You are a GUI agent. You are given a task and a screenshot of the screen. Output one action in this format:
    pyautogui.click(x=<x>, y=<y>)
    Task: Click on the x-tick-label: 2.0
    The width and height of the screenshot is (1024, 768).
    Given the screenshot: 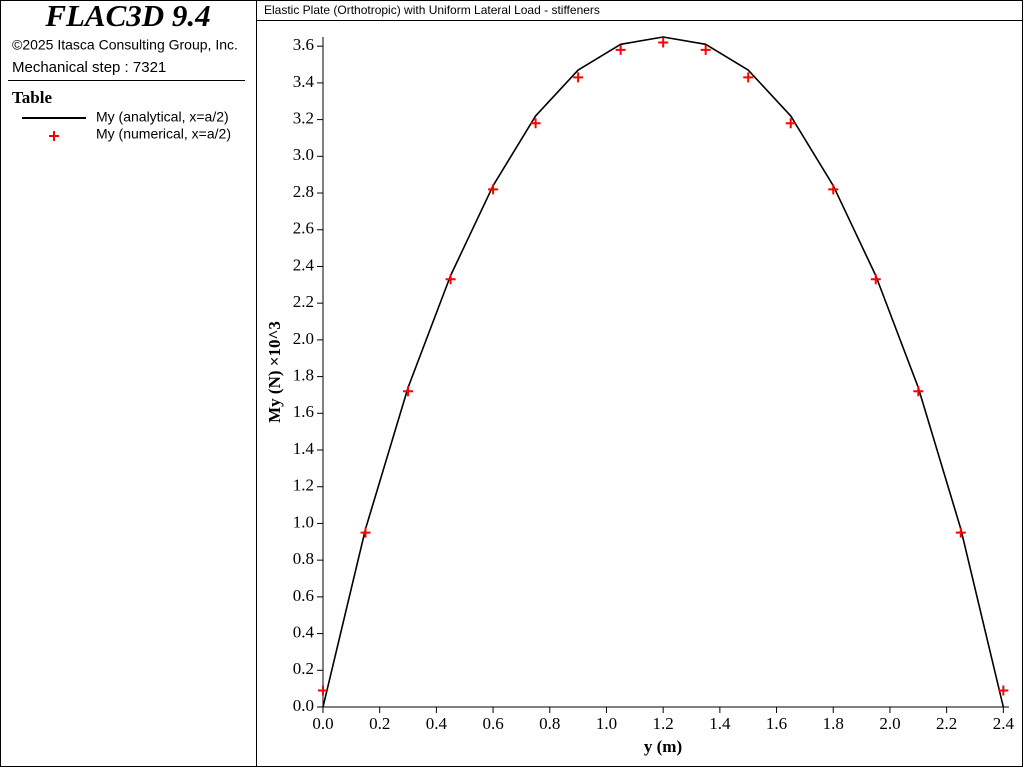 What is the action you would take?
    pyautogui.click(x=889, y=723)
    